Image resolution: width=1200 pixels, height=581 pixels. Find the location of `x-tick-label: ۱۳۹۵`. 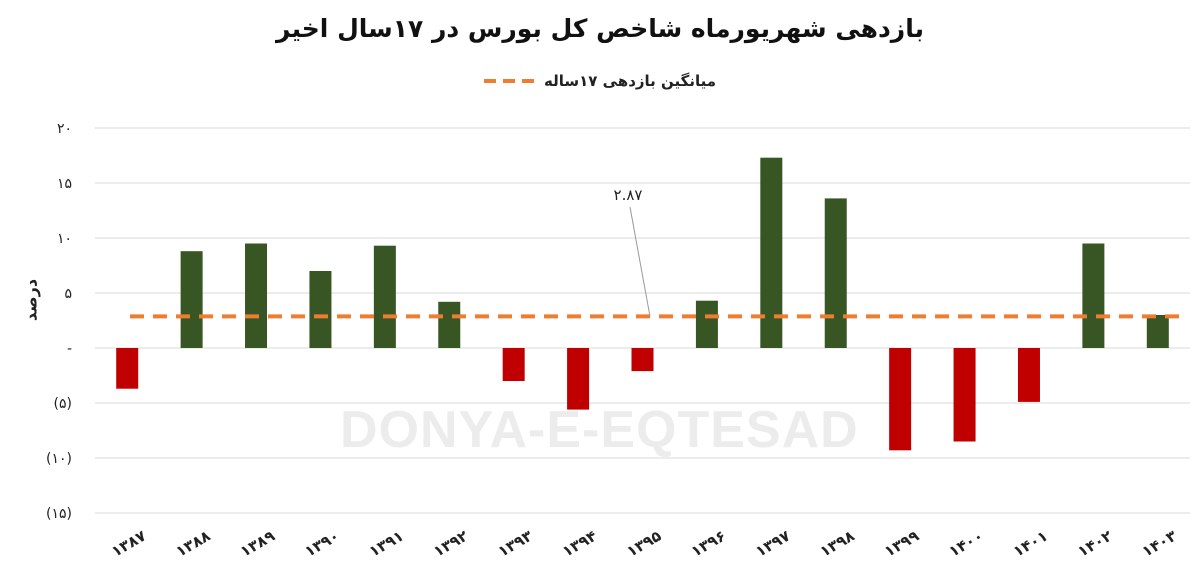

x-tick-label: ۱۳۹۵ is located at coordinates (644, 544).